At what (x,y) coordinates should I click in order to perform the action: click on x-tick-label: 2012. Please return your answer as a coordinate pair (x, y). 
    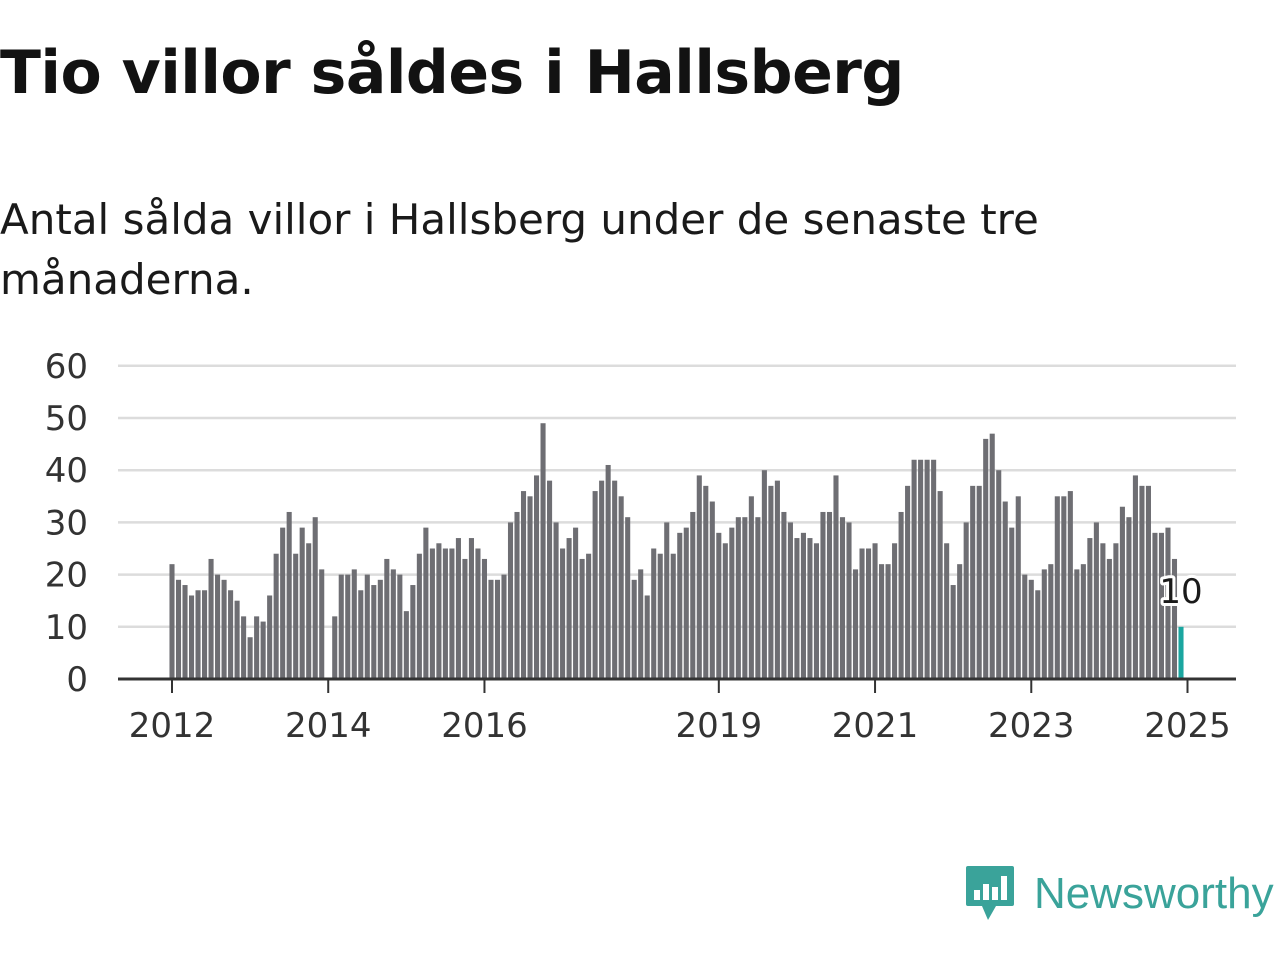
    Looking at the image, I should click on (172, 726).